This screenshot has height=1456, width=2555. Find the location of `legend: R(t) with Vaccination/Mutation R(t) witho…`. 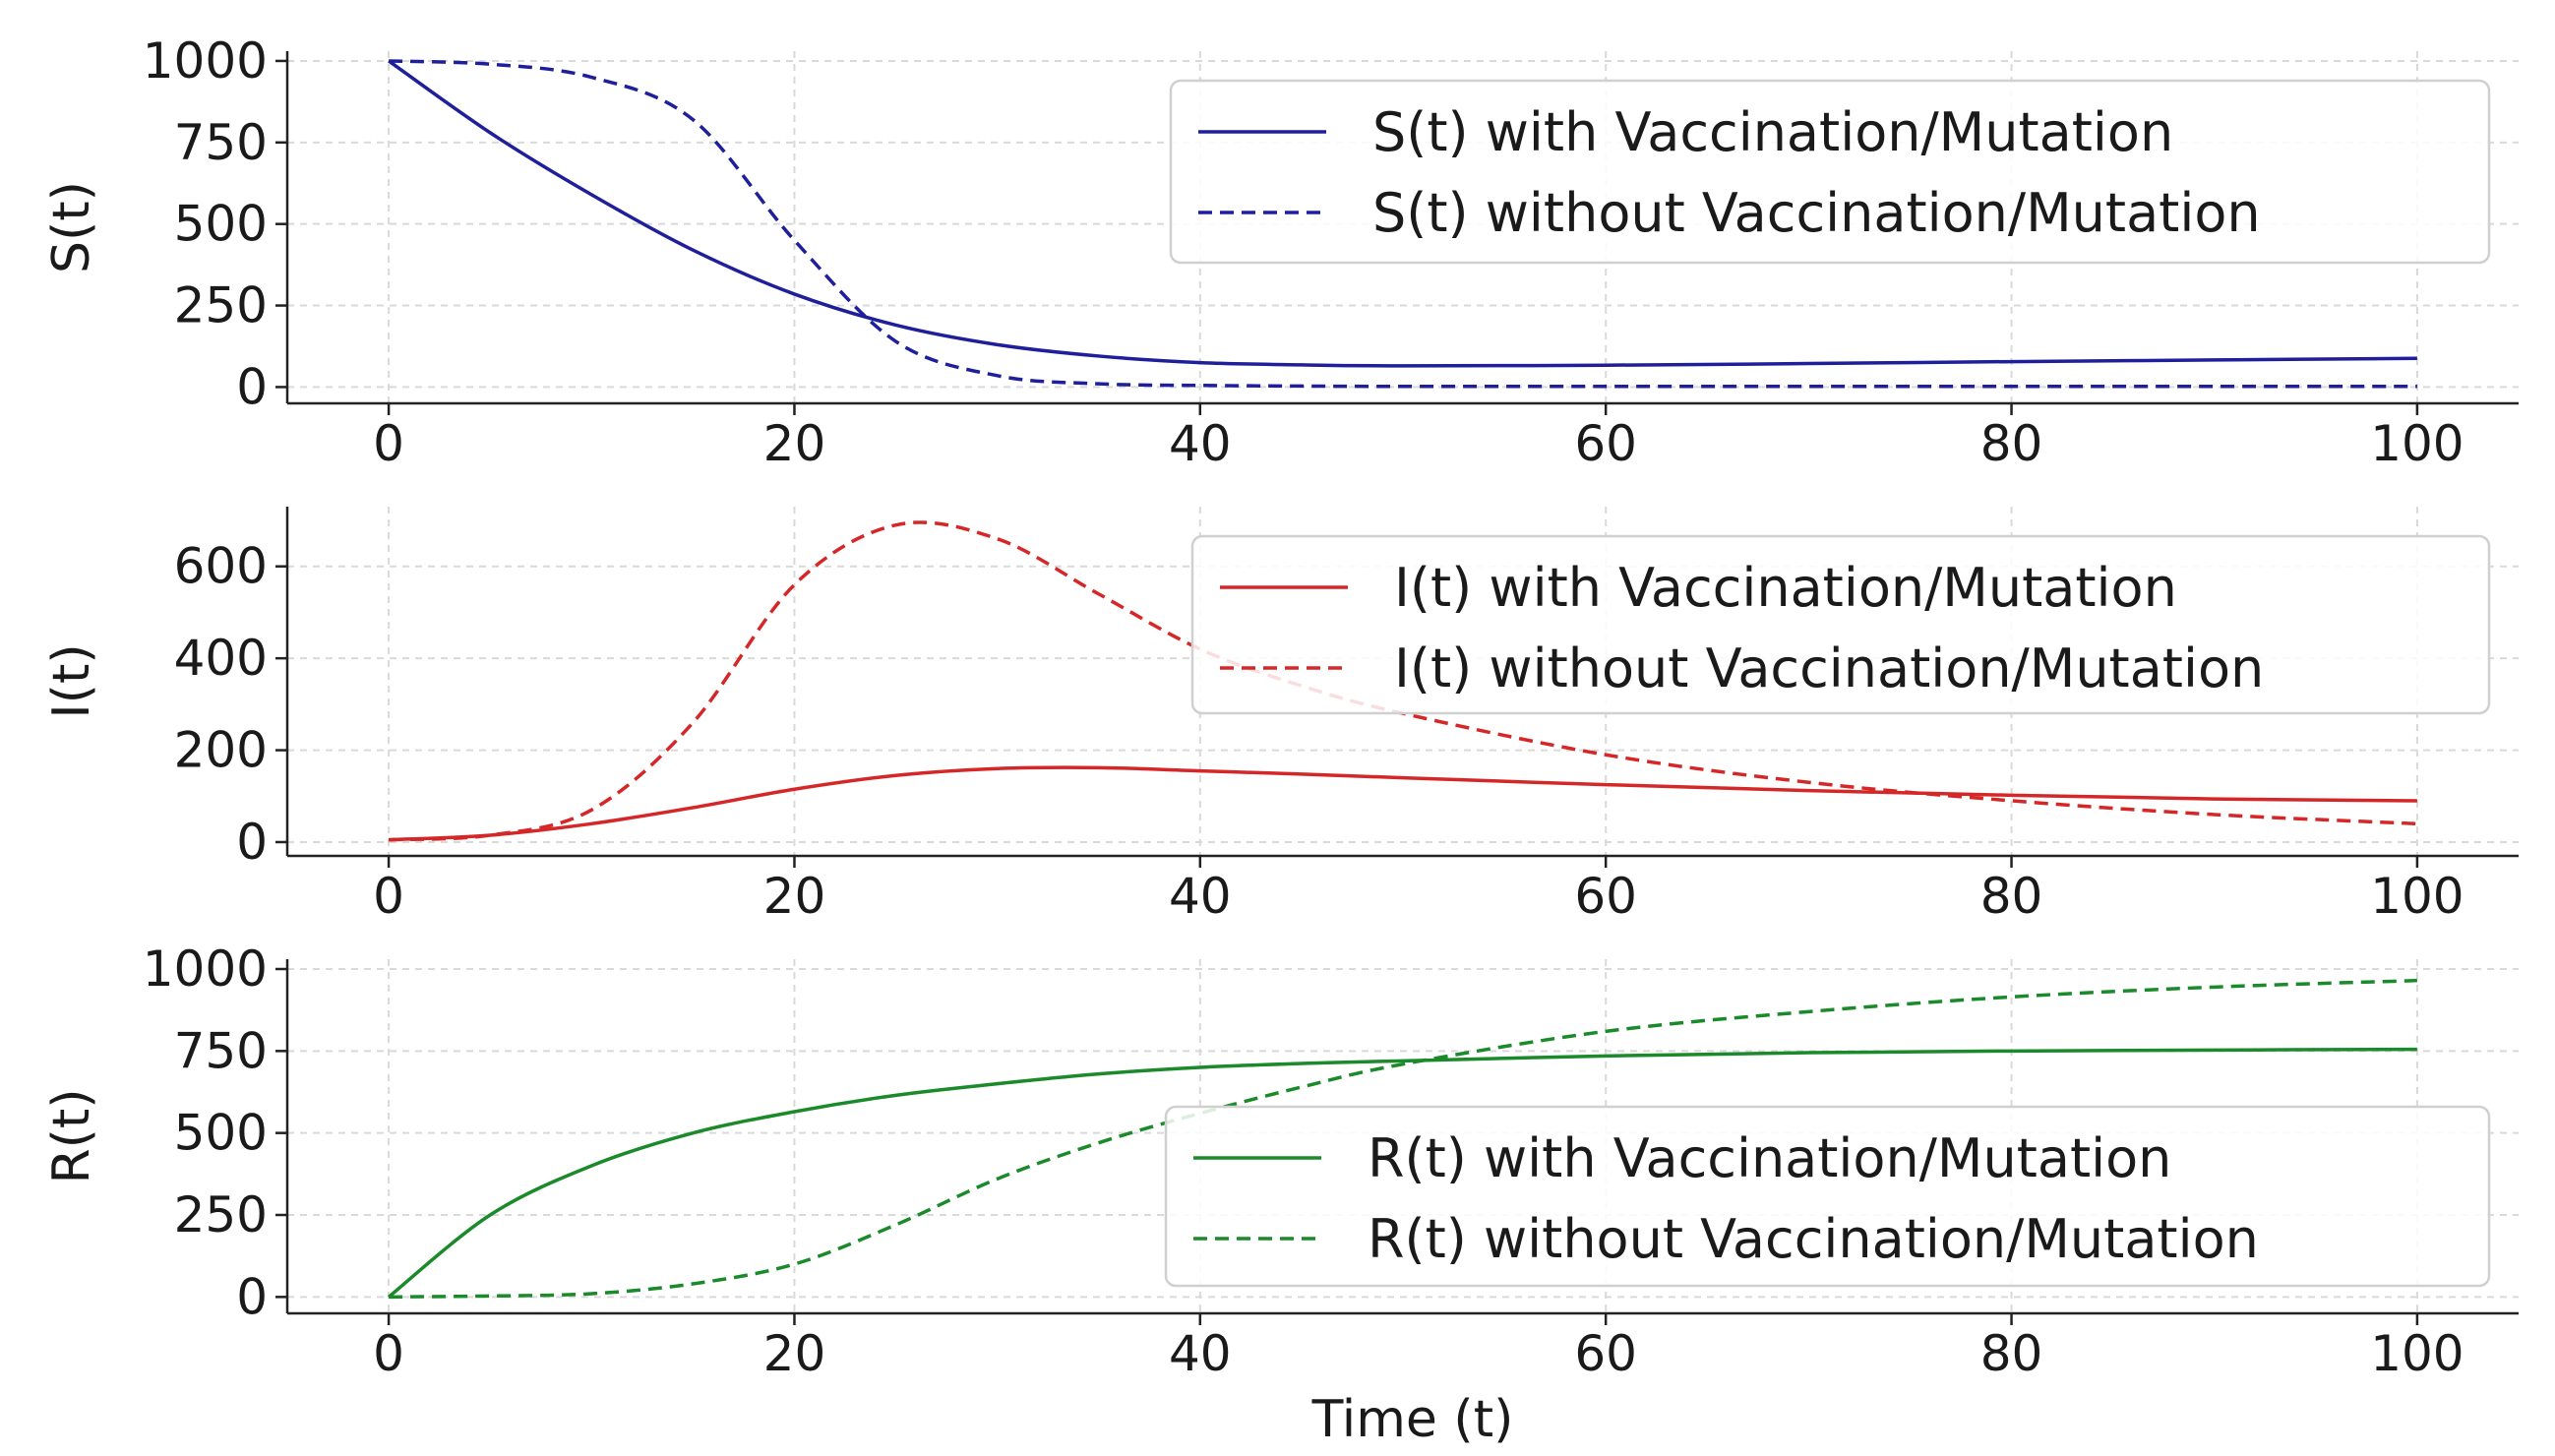

legend: R(t) with Vaccination/Mutation R(t) witho… is located at coordinates (1827, 1196).